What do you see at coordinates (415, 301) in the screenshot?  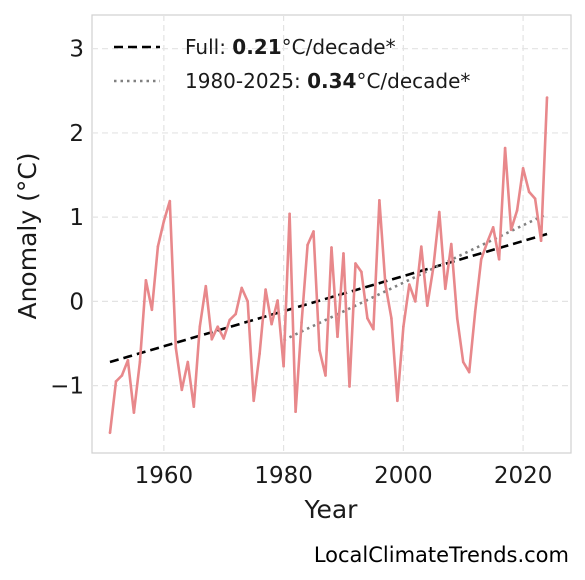 I see `data-point-2002` at bounding box center [415, 301].